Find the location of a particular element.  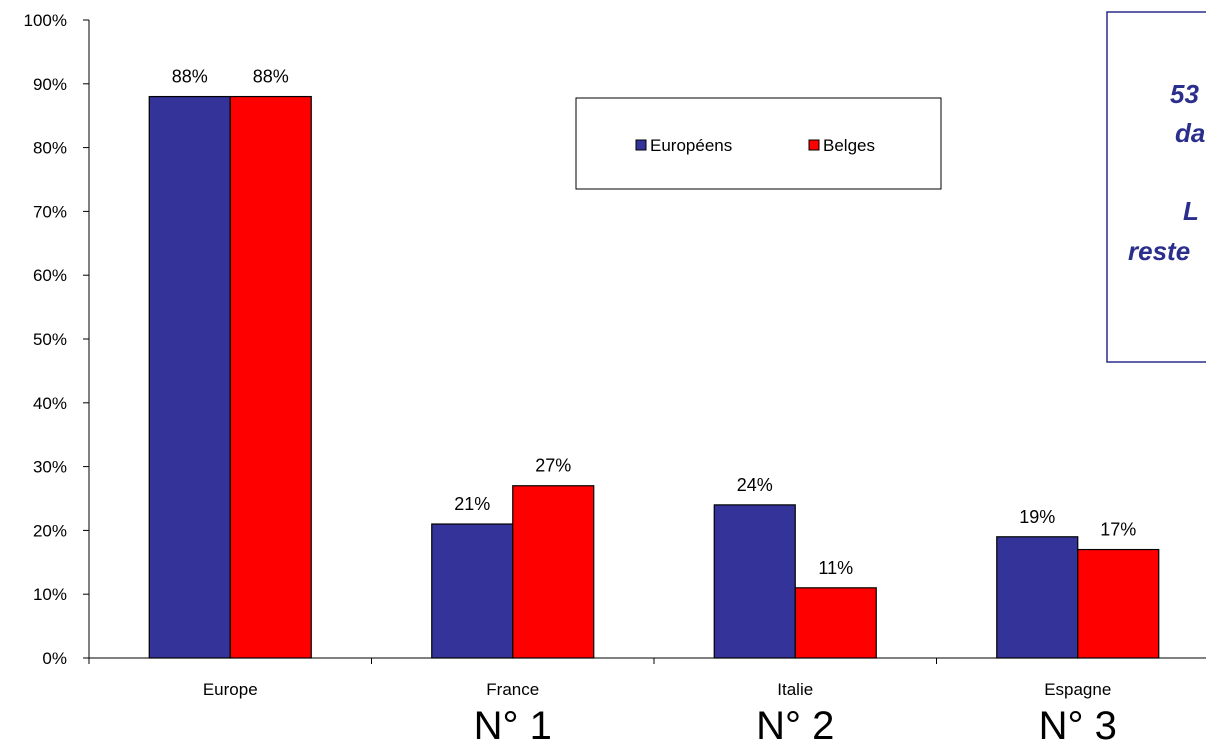

category-labels: Europe France N° 1 Italie N° 2 Espagne N° 3 is located at coordinates (660, 712).